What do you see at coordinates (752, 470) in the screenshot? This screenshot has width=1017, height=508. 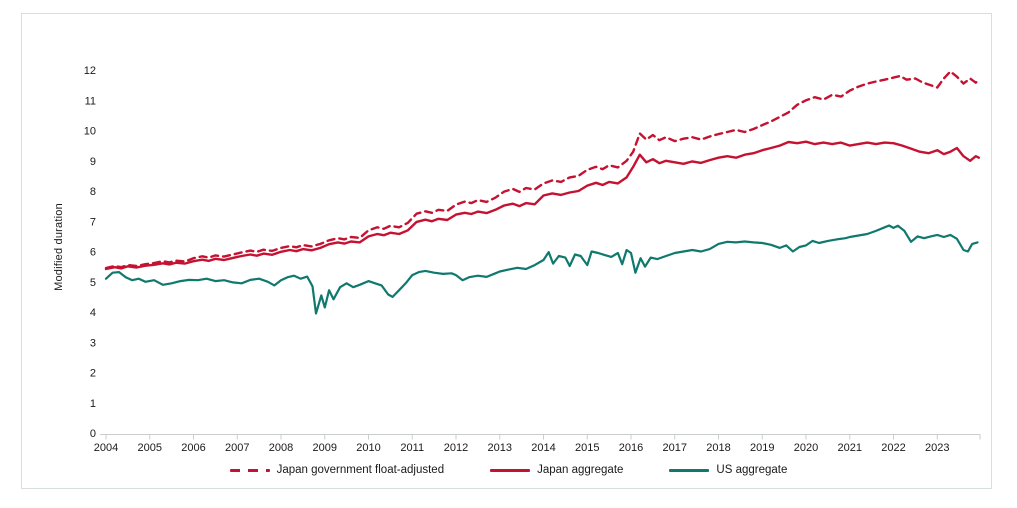 I see `legend-label: US aggregate` at bounding box center [752, 470].